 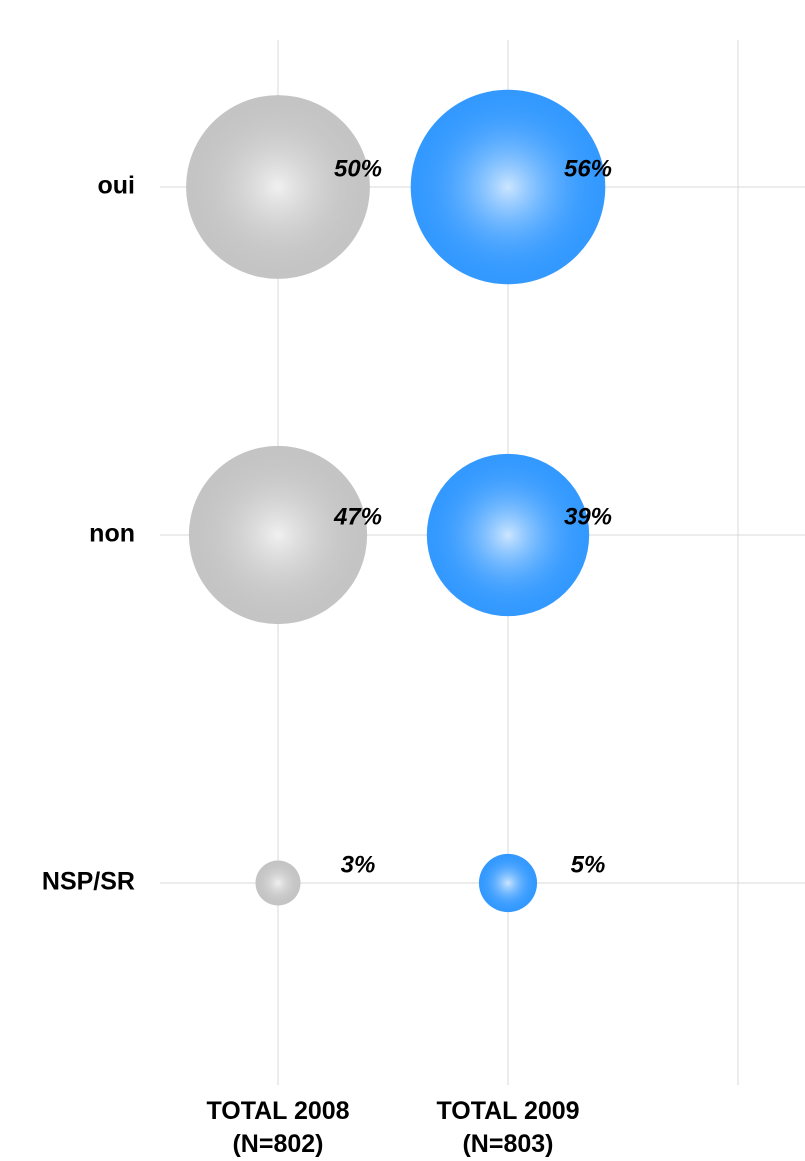 I want to click on row-label: oui, so click(x=117, y=186).